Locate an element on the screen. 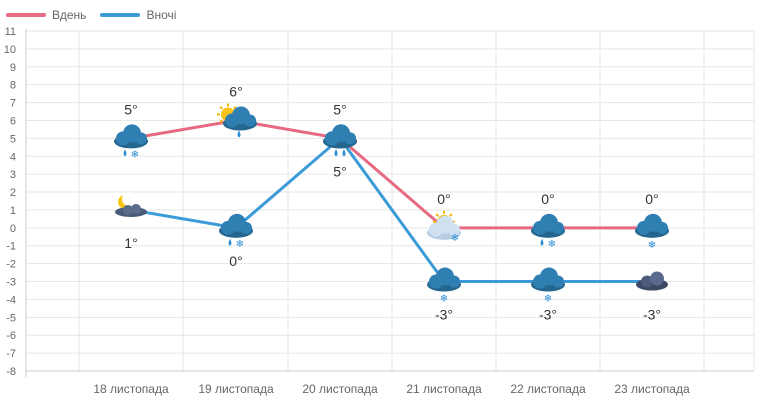  dark-cloud-icon is located at coordinates (652, 281).